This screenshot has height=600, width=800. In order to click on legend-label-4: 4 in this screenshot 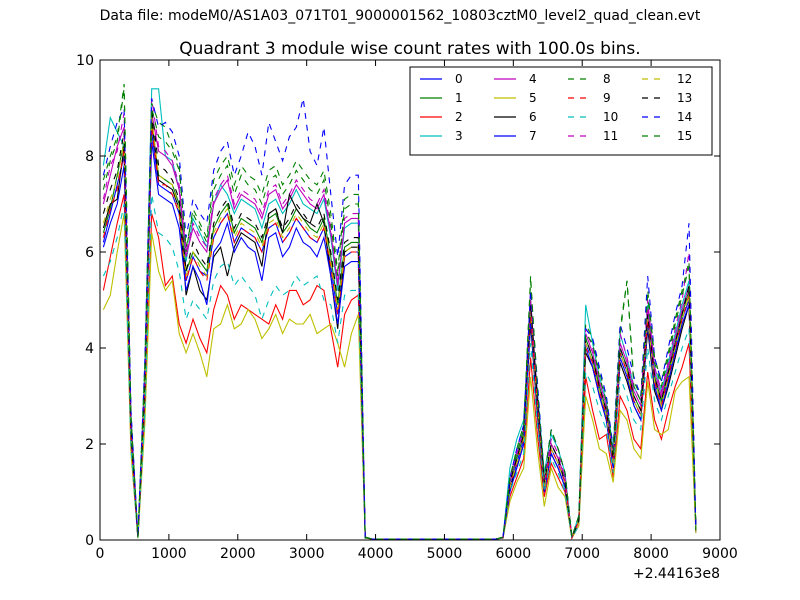, I will do `click(533, 79)`.